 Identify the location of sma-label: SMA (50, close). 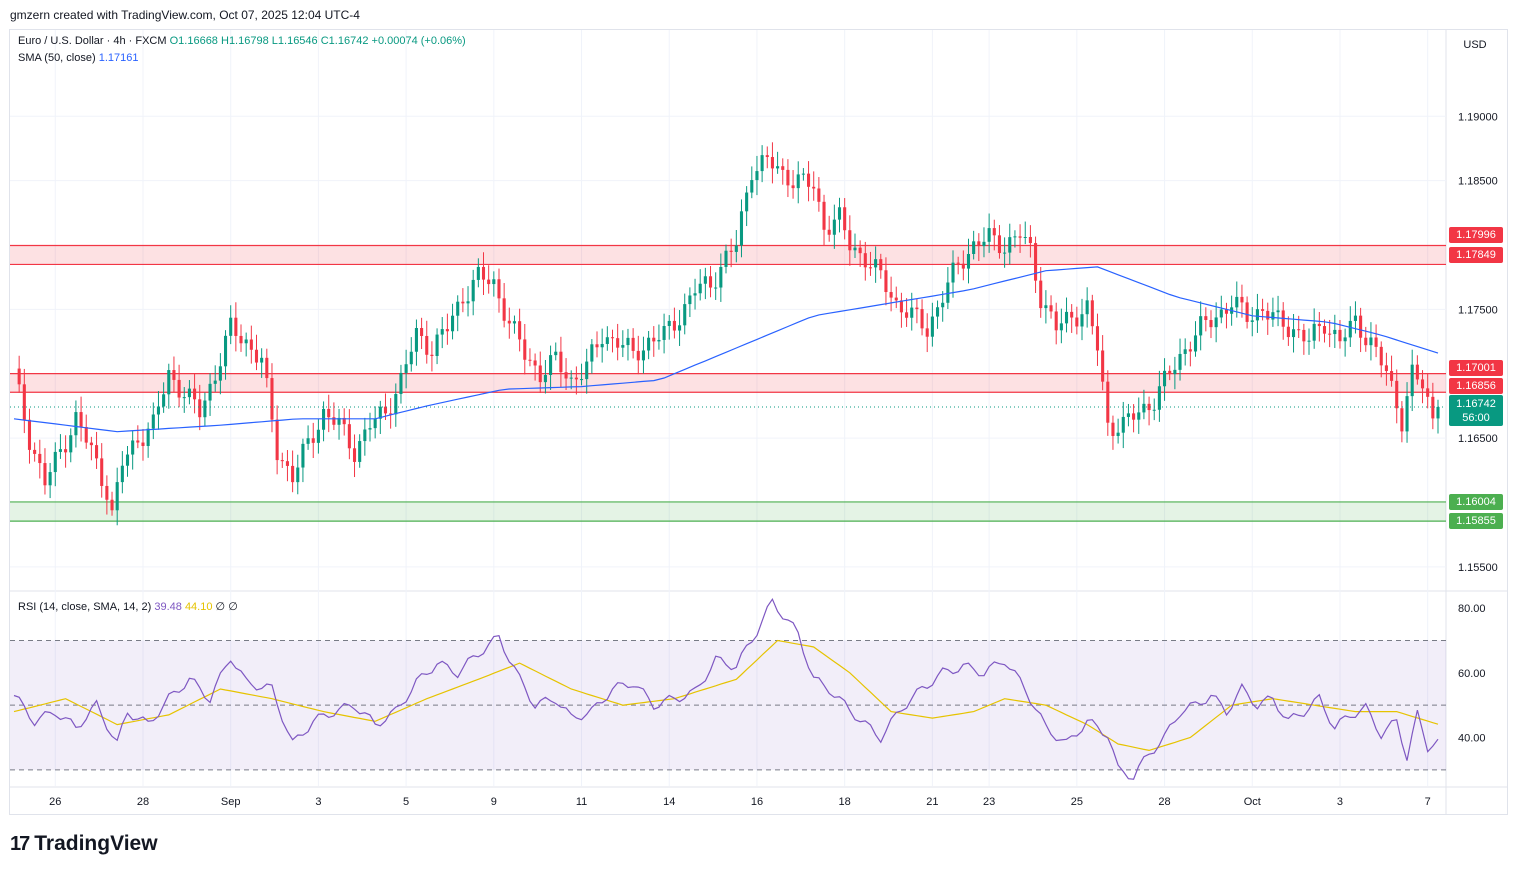
(57, 58).